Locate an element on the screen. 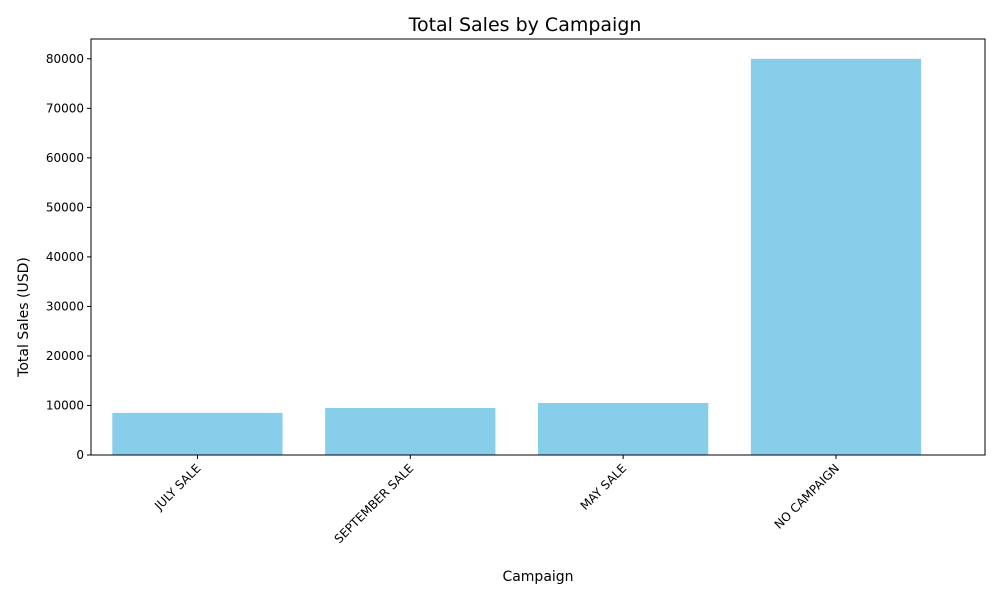 The width and height of the screenshot is (1000, 600). x-tick-label: NO CAMPAIGN is located at coordinates (807, 496).